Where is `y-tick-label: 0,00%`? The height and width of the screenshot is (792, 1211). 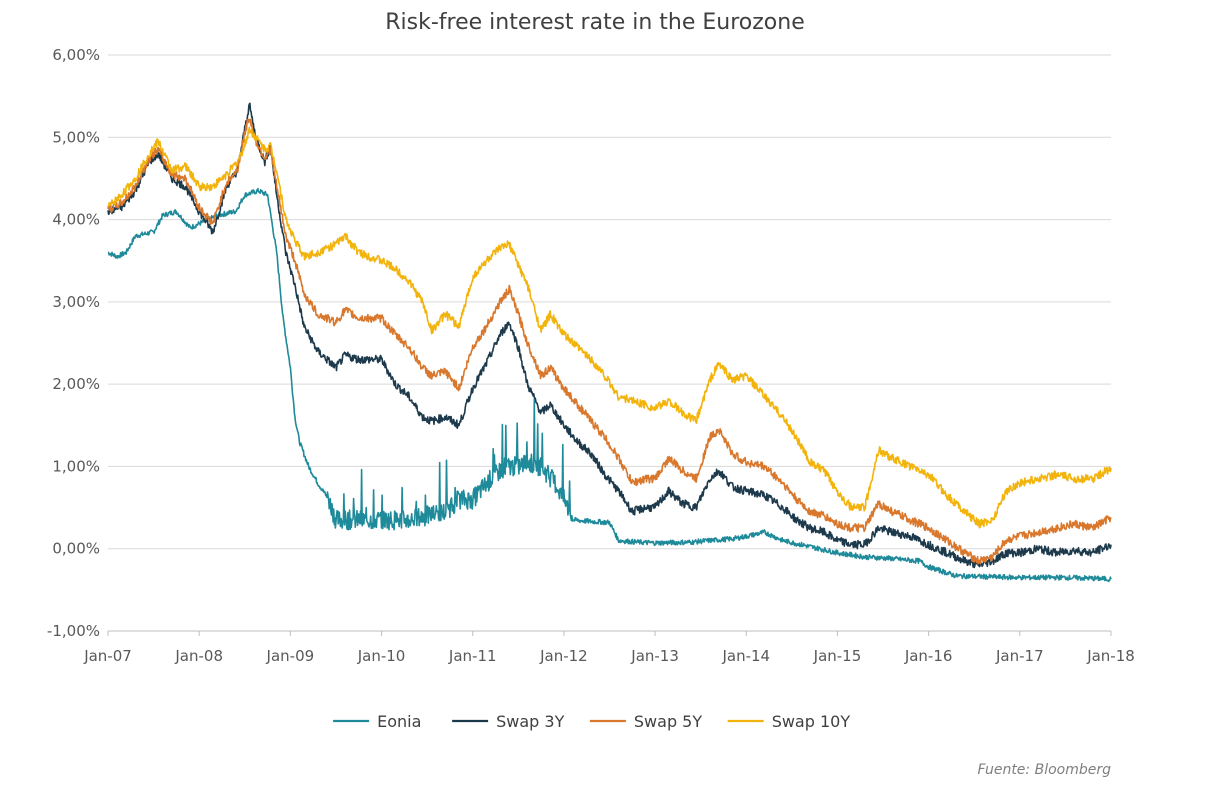
y-tick-label: 0,00% is located at coordinates (76, 549).